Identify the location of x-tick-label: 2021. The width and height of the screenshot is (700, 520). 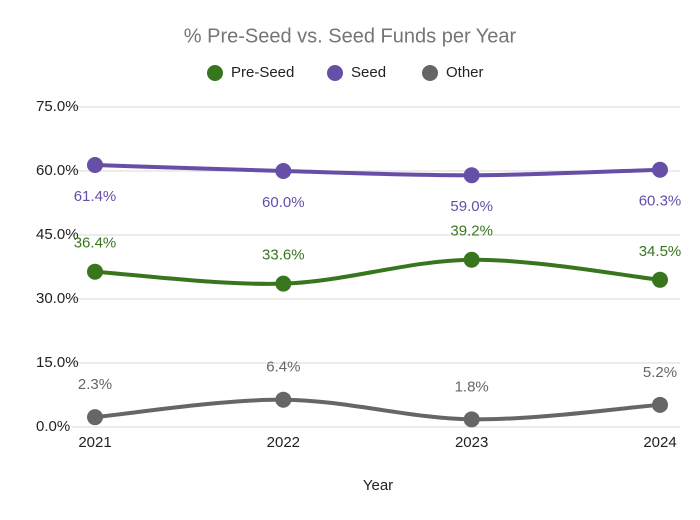
(94, 442).